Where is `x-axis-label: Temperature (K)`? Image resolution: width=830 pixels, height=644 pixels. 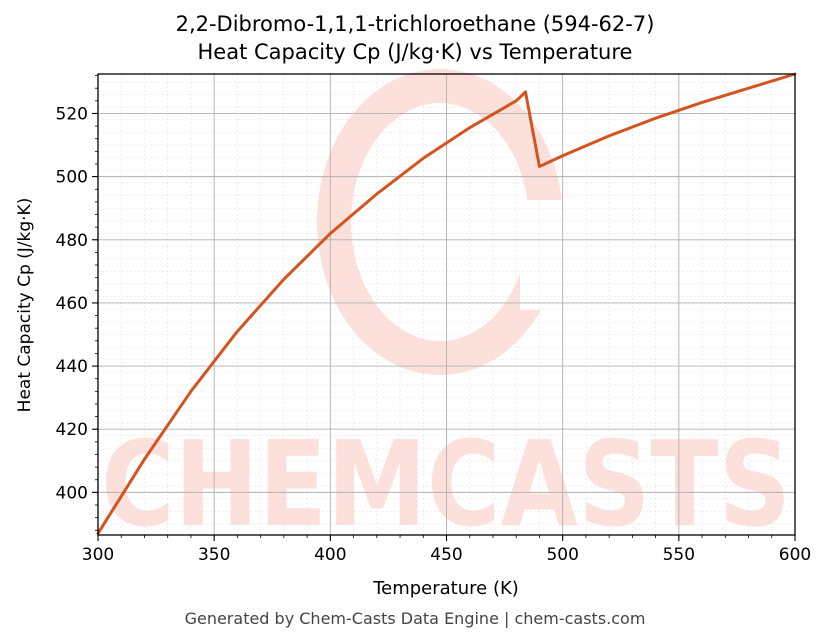
x-axis-label: Temperature (K) is located at coordinates (445, 588).